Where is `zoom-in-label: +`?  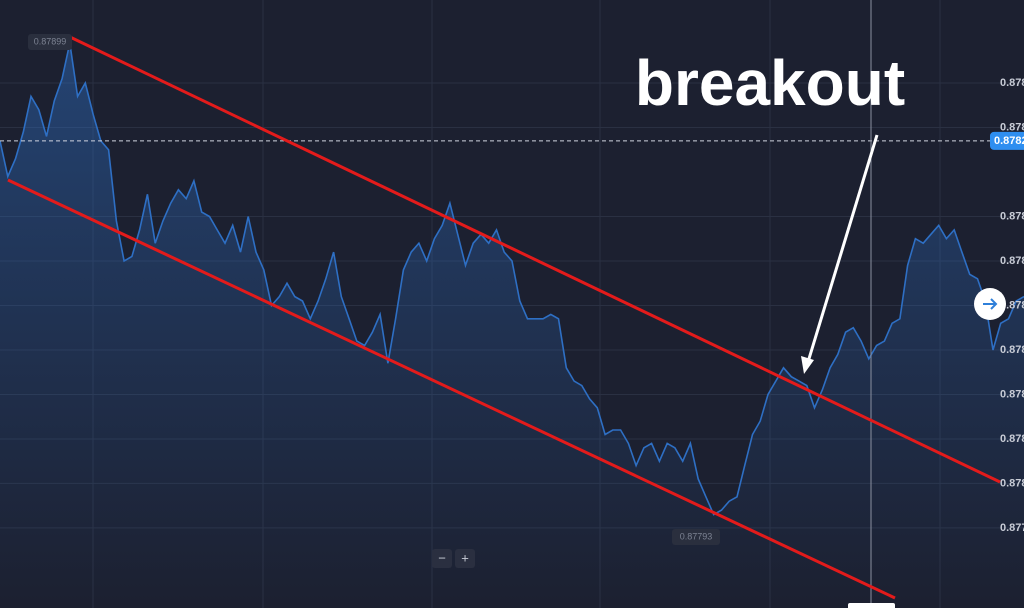
zoom-in-label: + is located at coordinates (465, 557).